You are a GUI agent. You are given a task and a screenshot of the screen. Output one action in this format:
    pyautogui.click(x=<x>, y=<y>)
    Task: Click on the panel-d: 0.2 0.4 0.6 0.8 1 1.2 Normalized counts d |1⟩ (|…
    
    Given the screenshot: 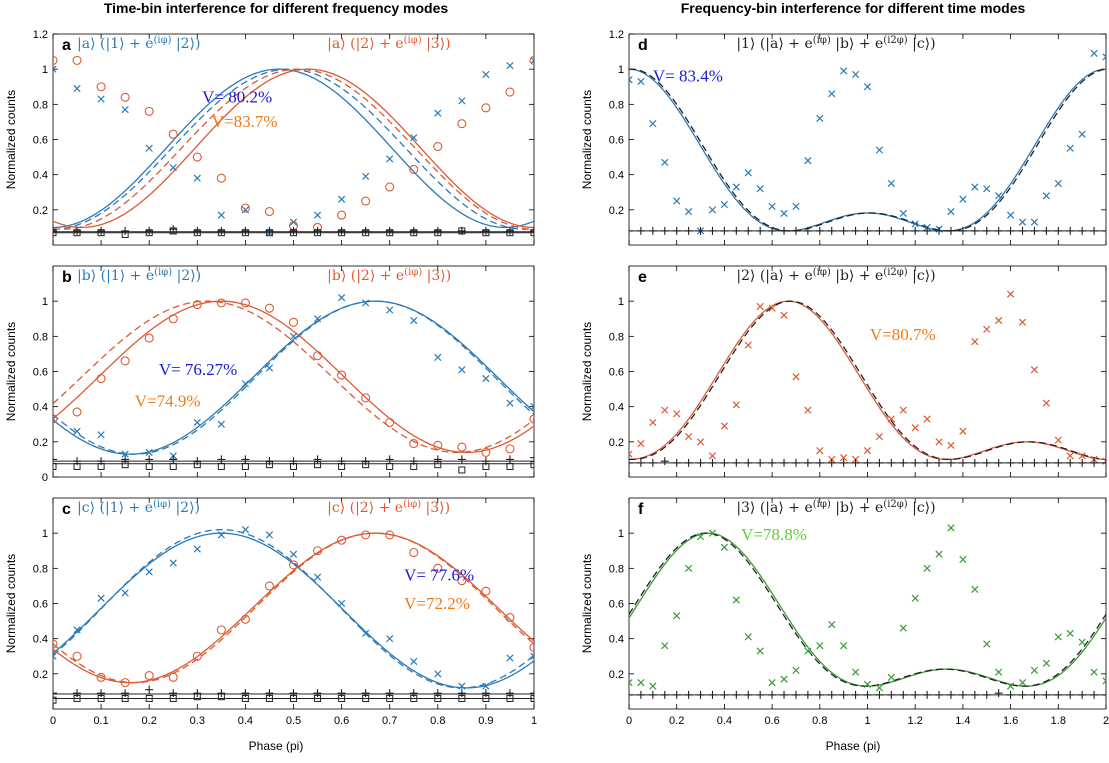 What is the action you would take?
    pyautogui.click(x=843, y=137)
    